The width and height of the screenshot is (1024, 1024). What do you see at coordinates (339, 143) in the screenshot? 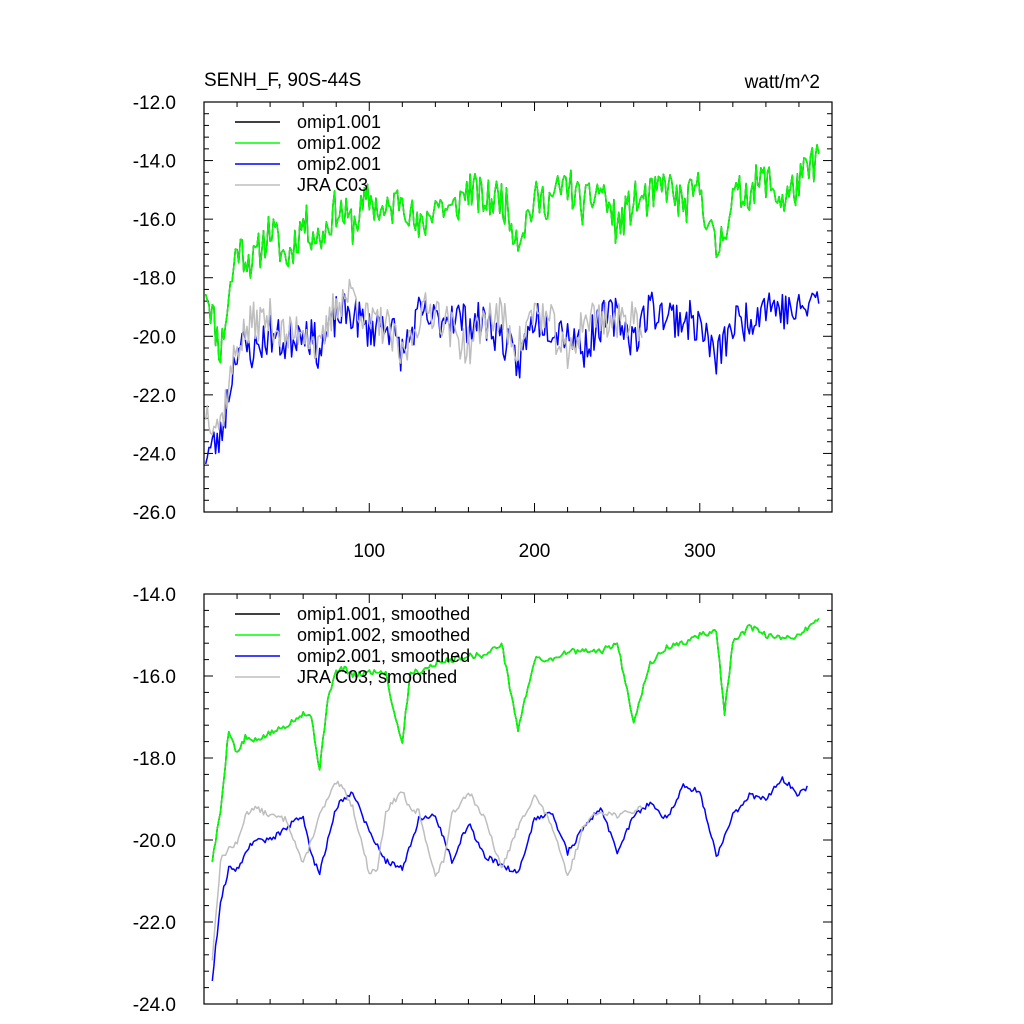
I see `legend-label: omip1.002` at bounding box center [339, 143].